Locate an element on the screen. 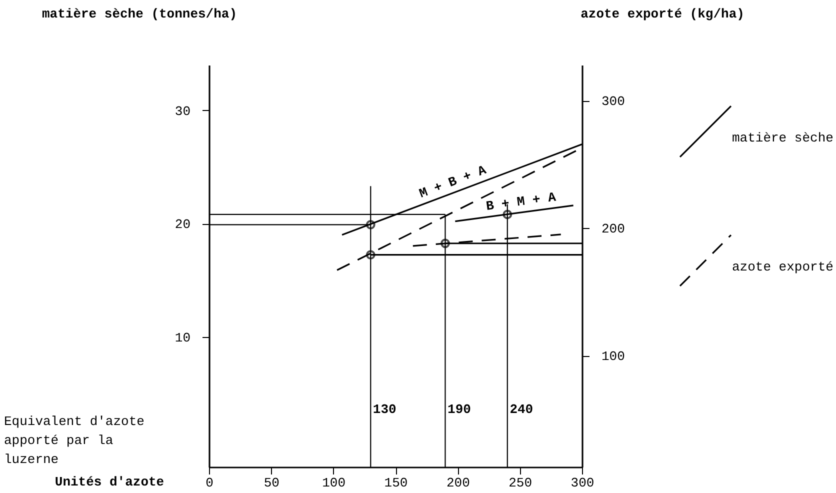 The width and height of the screenshot is (836, 493). x-tick-label: 300 is located at coordinates (582, 483).